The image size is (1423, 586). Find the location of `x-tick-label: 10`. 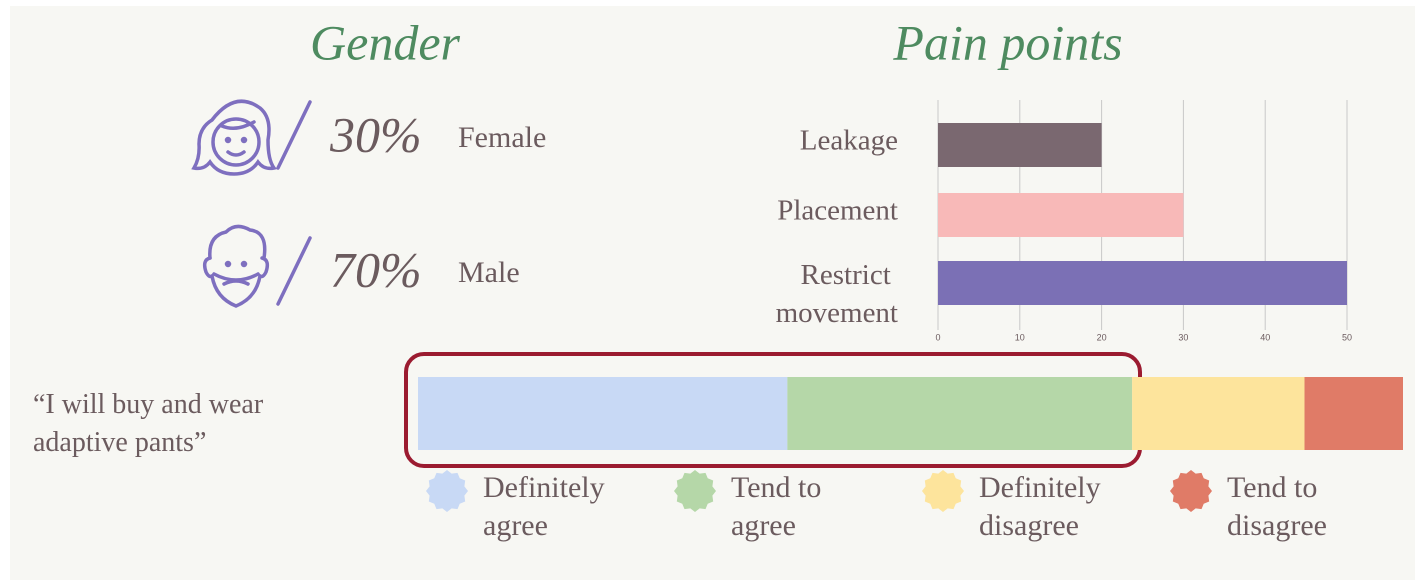

x-tick-label: 10 is located at coordinates (1020, 337).